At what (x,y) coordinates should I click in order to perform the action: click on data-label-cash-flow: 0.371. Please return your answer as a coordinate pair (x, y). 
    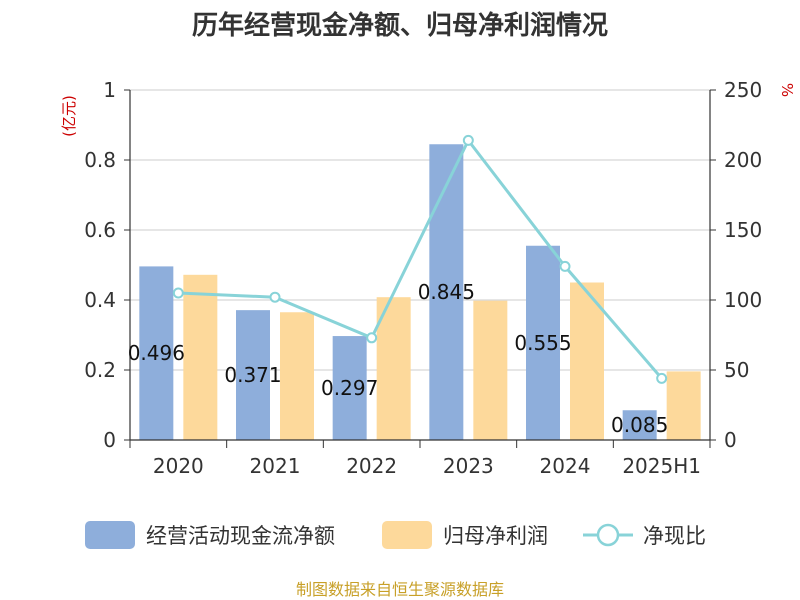
    Looking at the image, I should click on (252, 375).